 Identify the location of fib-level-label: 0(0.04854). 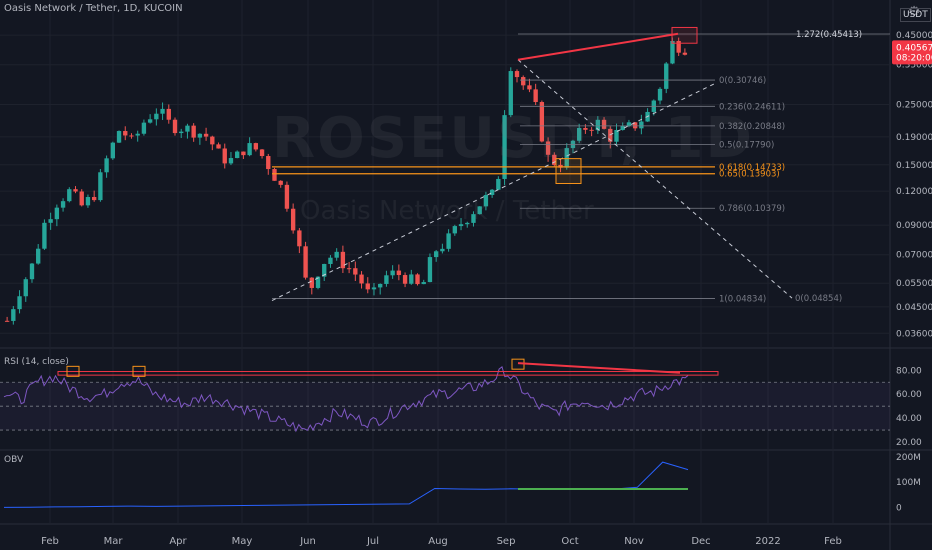
(818, 299).